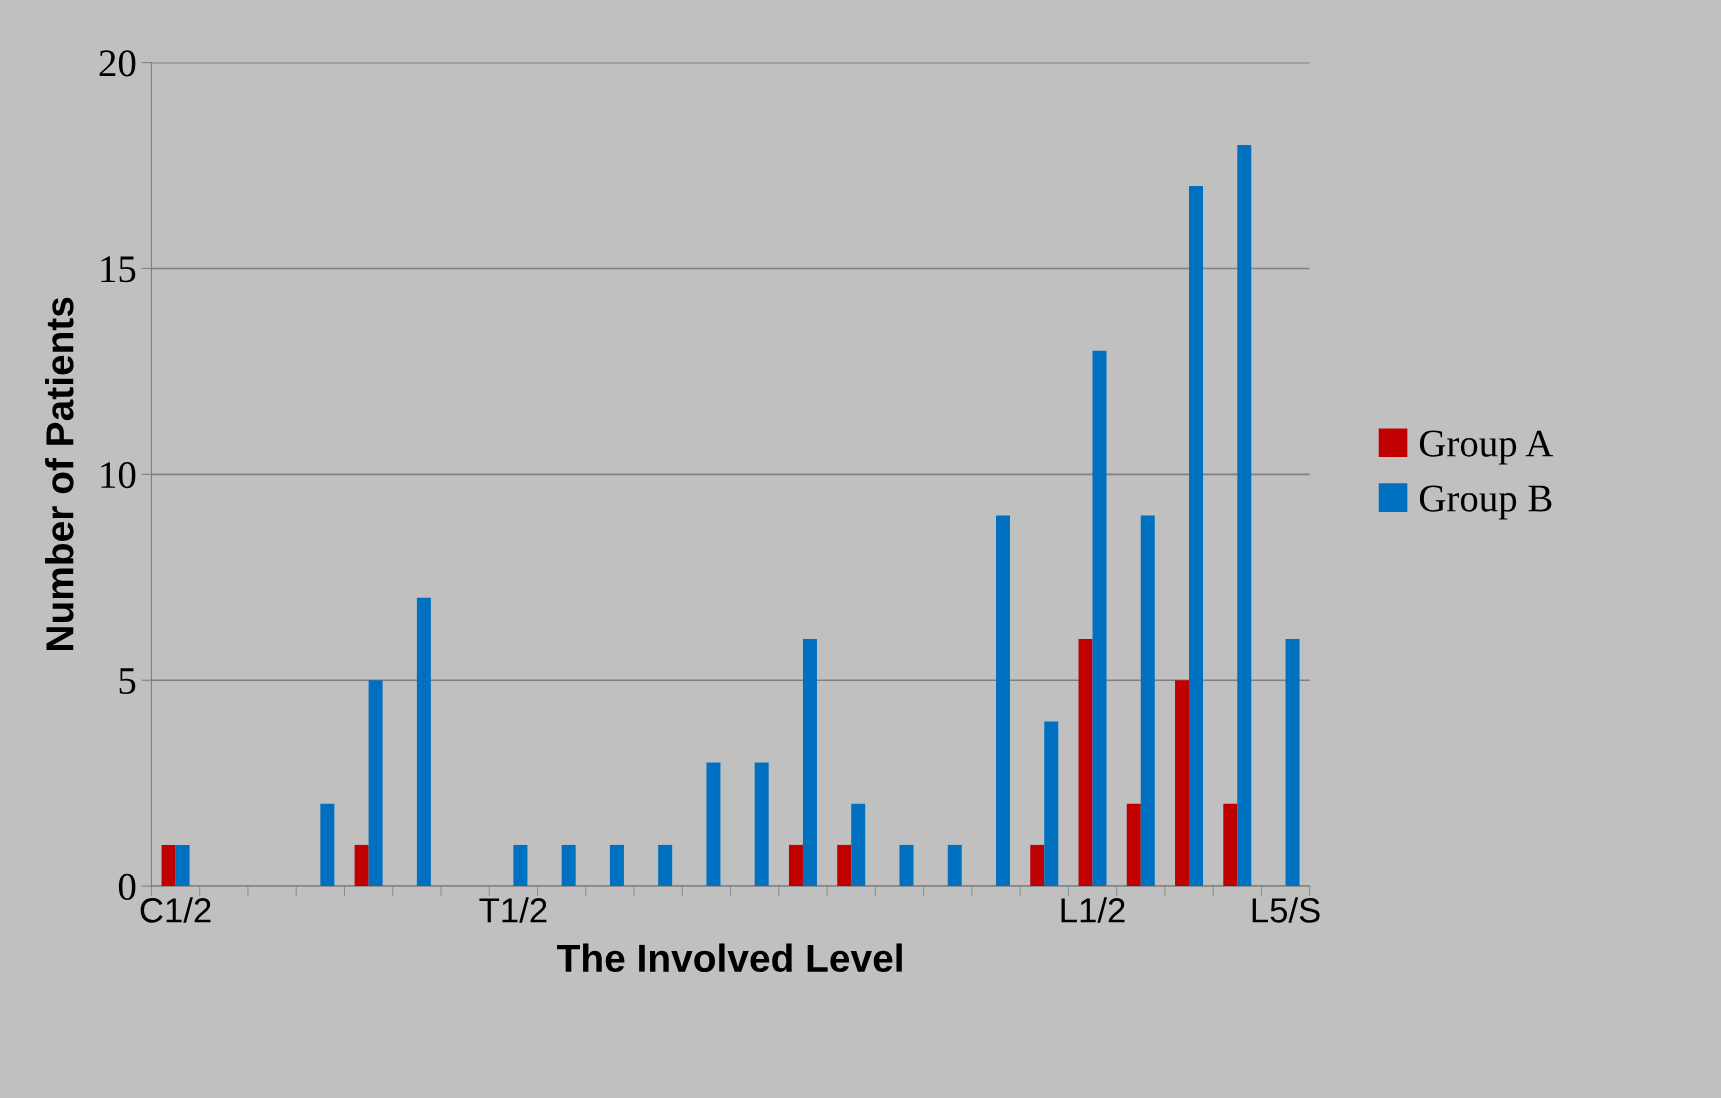  What do you see at coordinates (118, 475) in the screenshot?
I see `y-tick-label: 10` at bounding box center [118, 475].